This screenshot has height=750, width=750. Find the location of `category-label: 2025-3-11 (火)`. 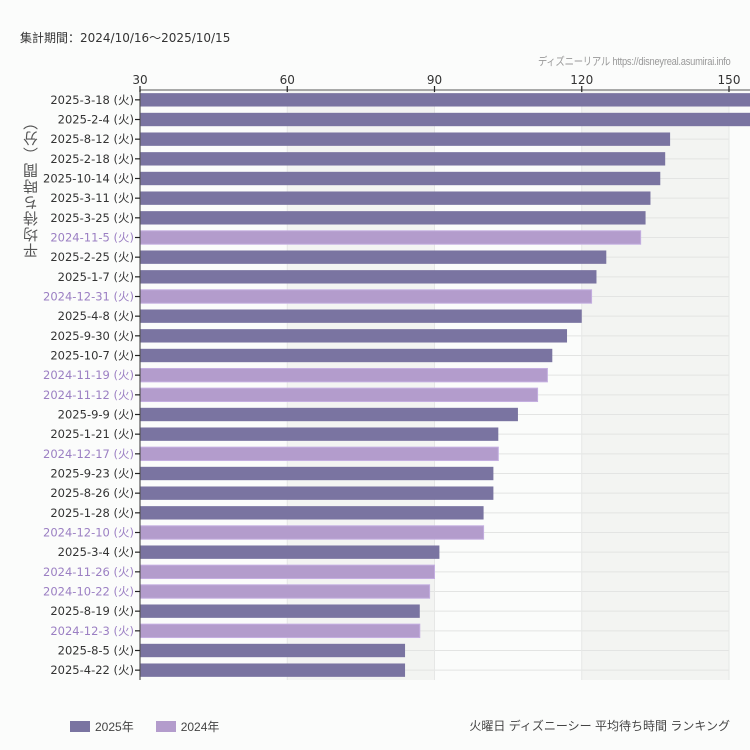

category-label: 2025-3-11 (火) is located at coordinates (92, 198).